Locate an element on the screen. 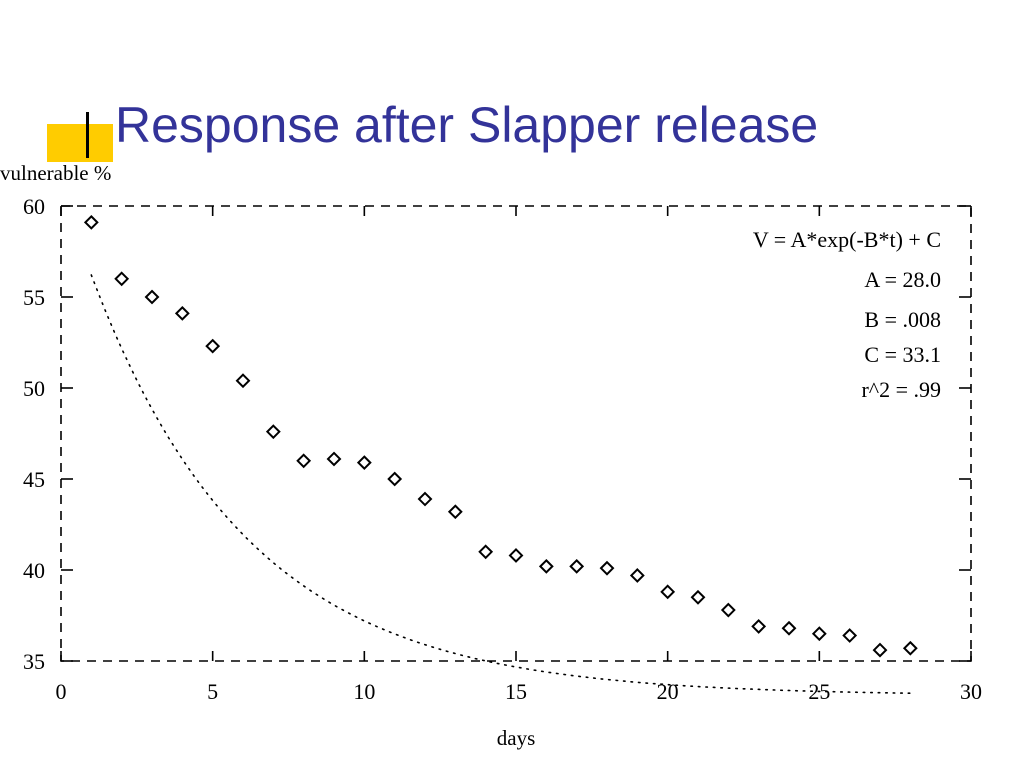  annotation-line: B = .008 is located at coordinates (902, 319).